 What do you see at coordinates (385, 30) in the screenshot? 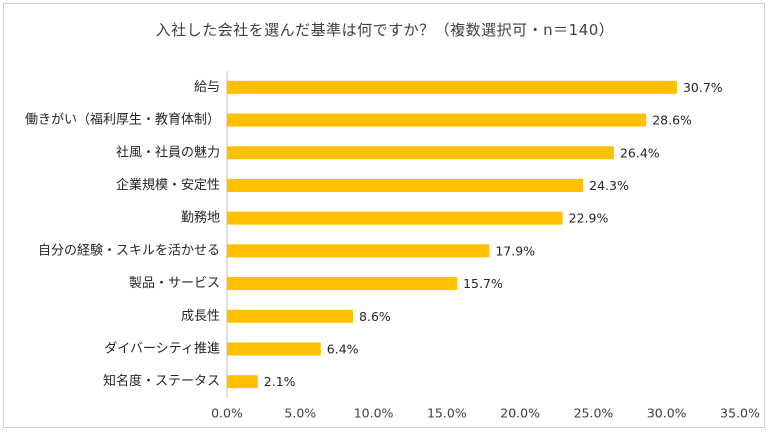
I see `chart-title: 入社した会社を選んだ基準は何ですか？（複数選択可・n＝140）` at bounding box center [385, 30].